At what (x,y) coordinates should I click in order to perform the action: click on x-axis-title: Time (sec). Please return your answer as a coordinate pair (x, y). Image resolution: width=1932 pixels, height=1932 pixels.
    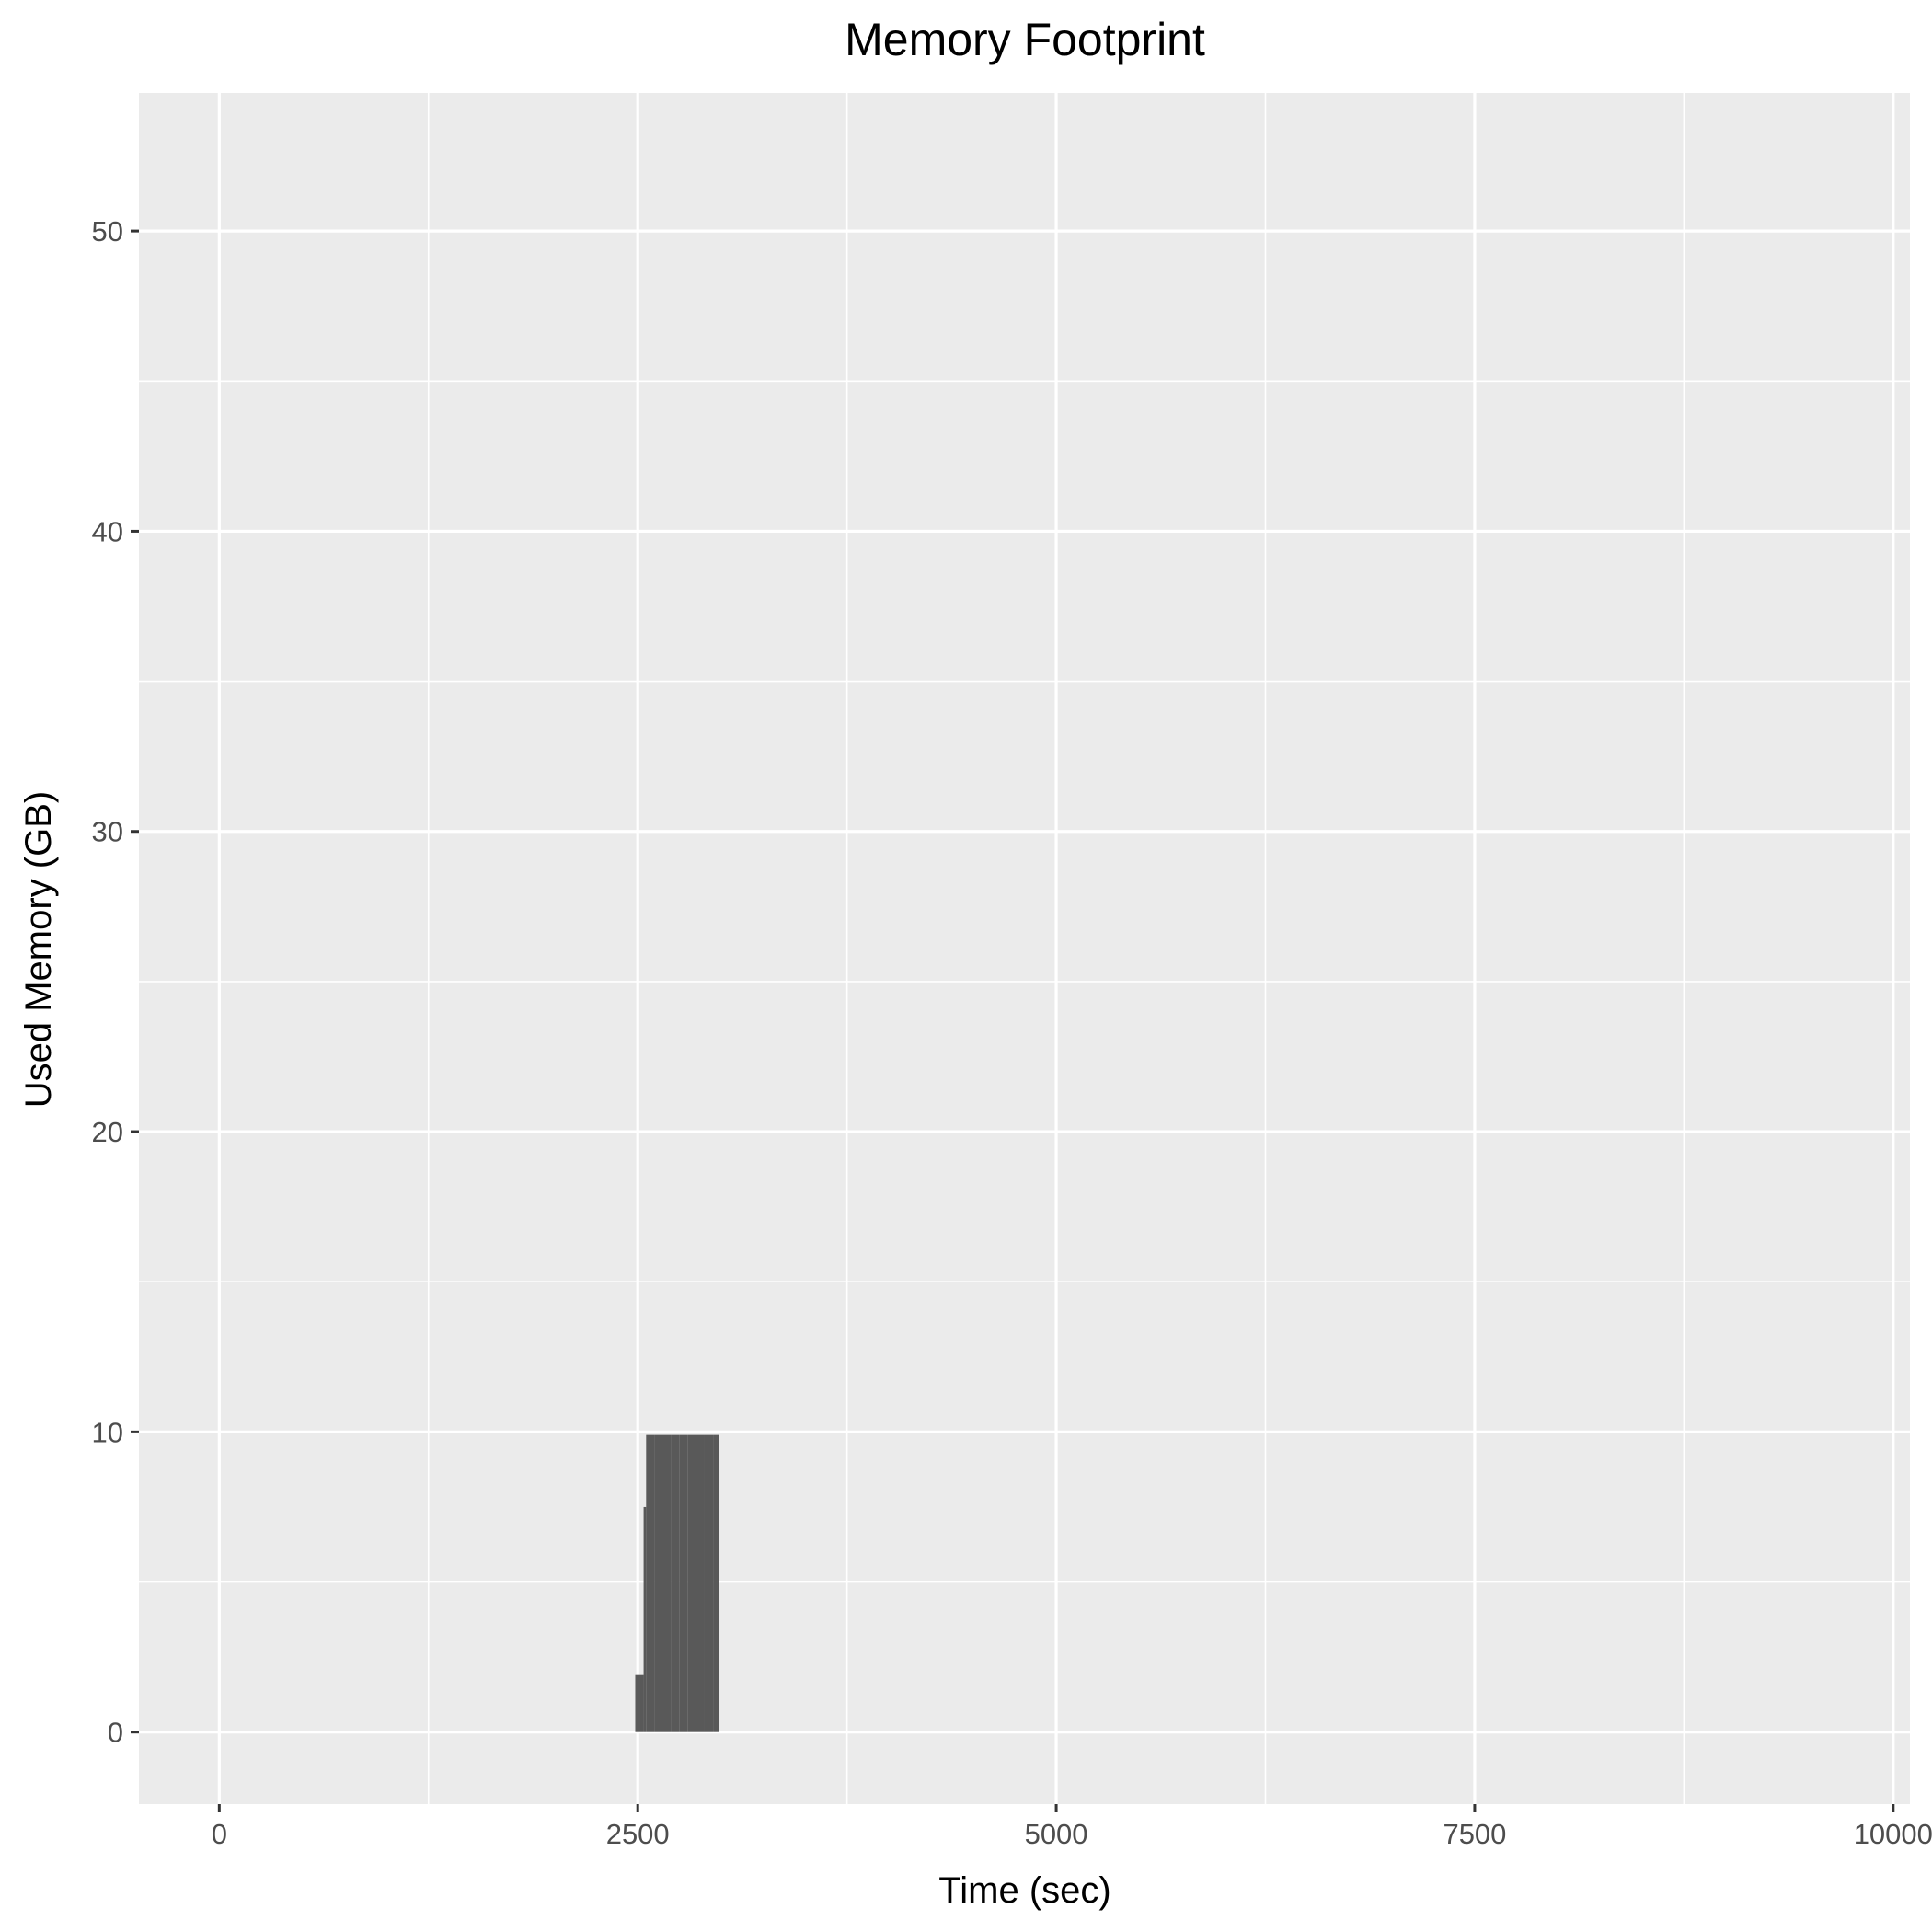
    Looking at the image, I should click on (1024, 1890).